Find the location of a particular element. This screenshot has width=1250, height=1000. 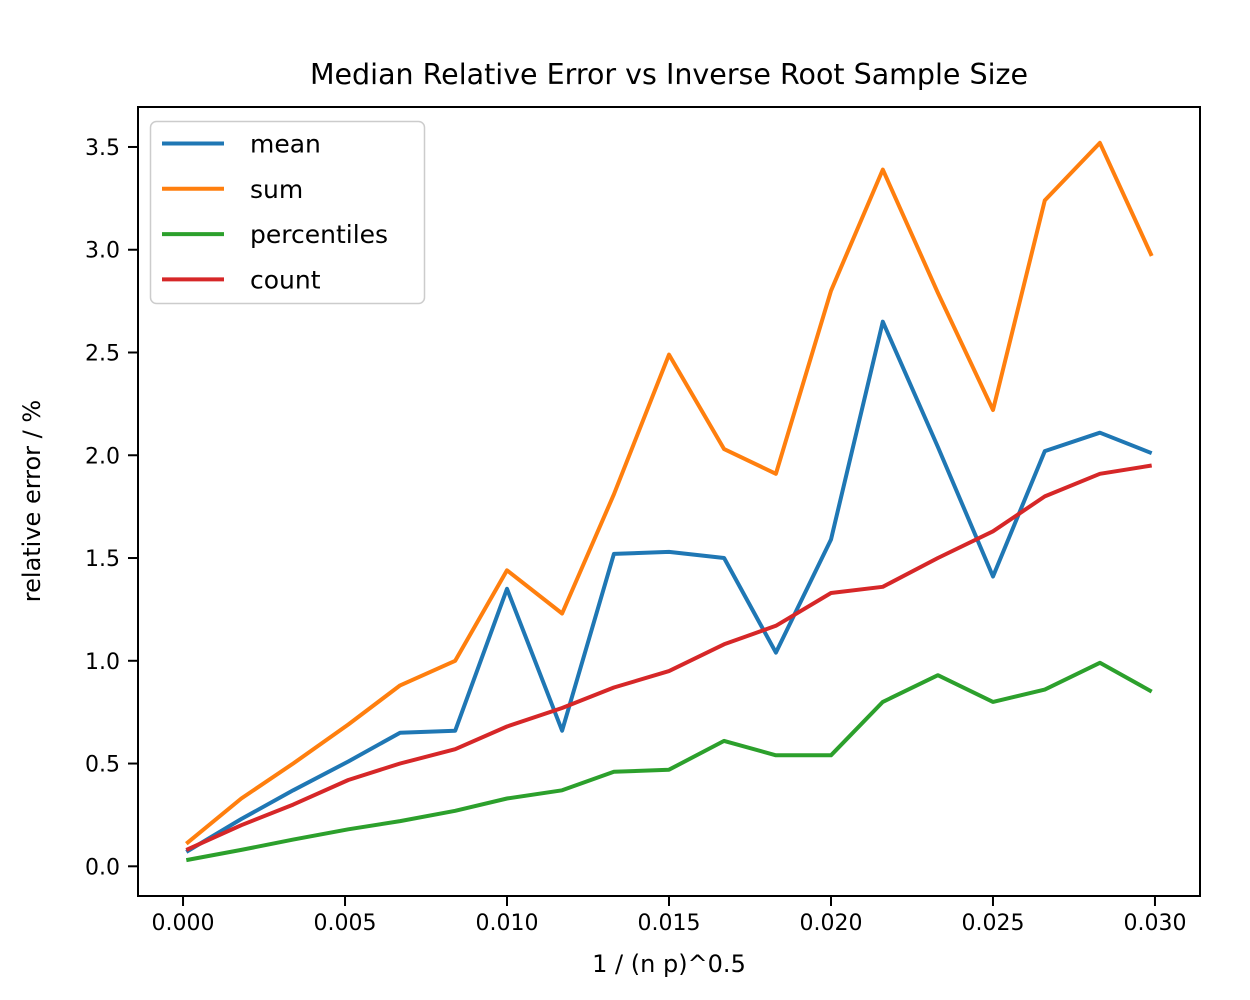

y-tick-label: 0.0 is located at coordinates (102, 867).